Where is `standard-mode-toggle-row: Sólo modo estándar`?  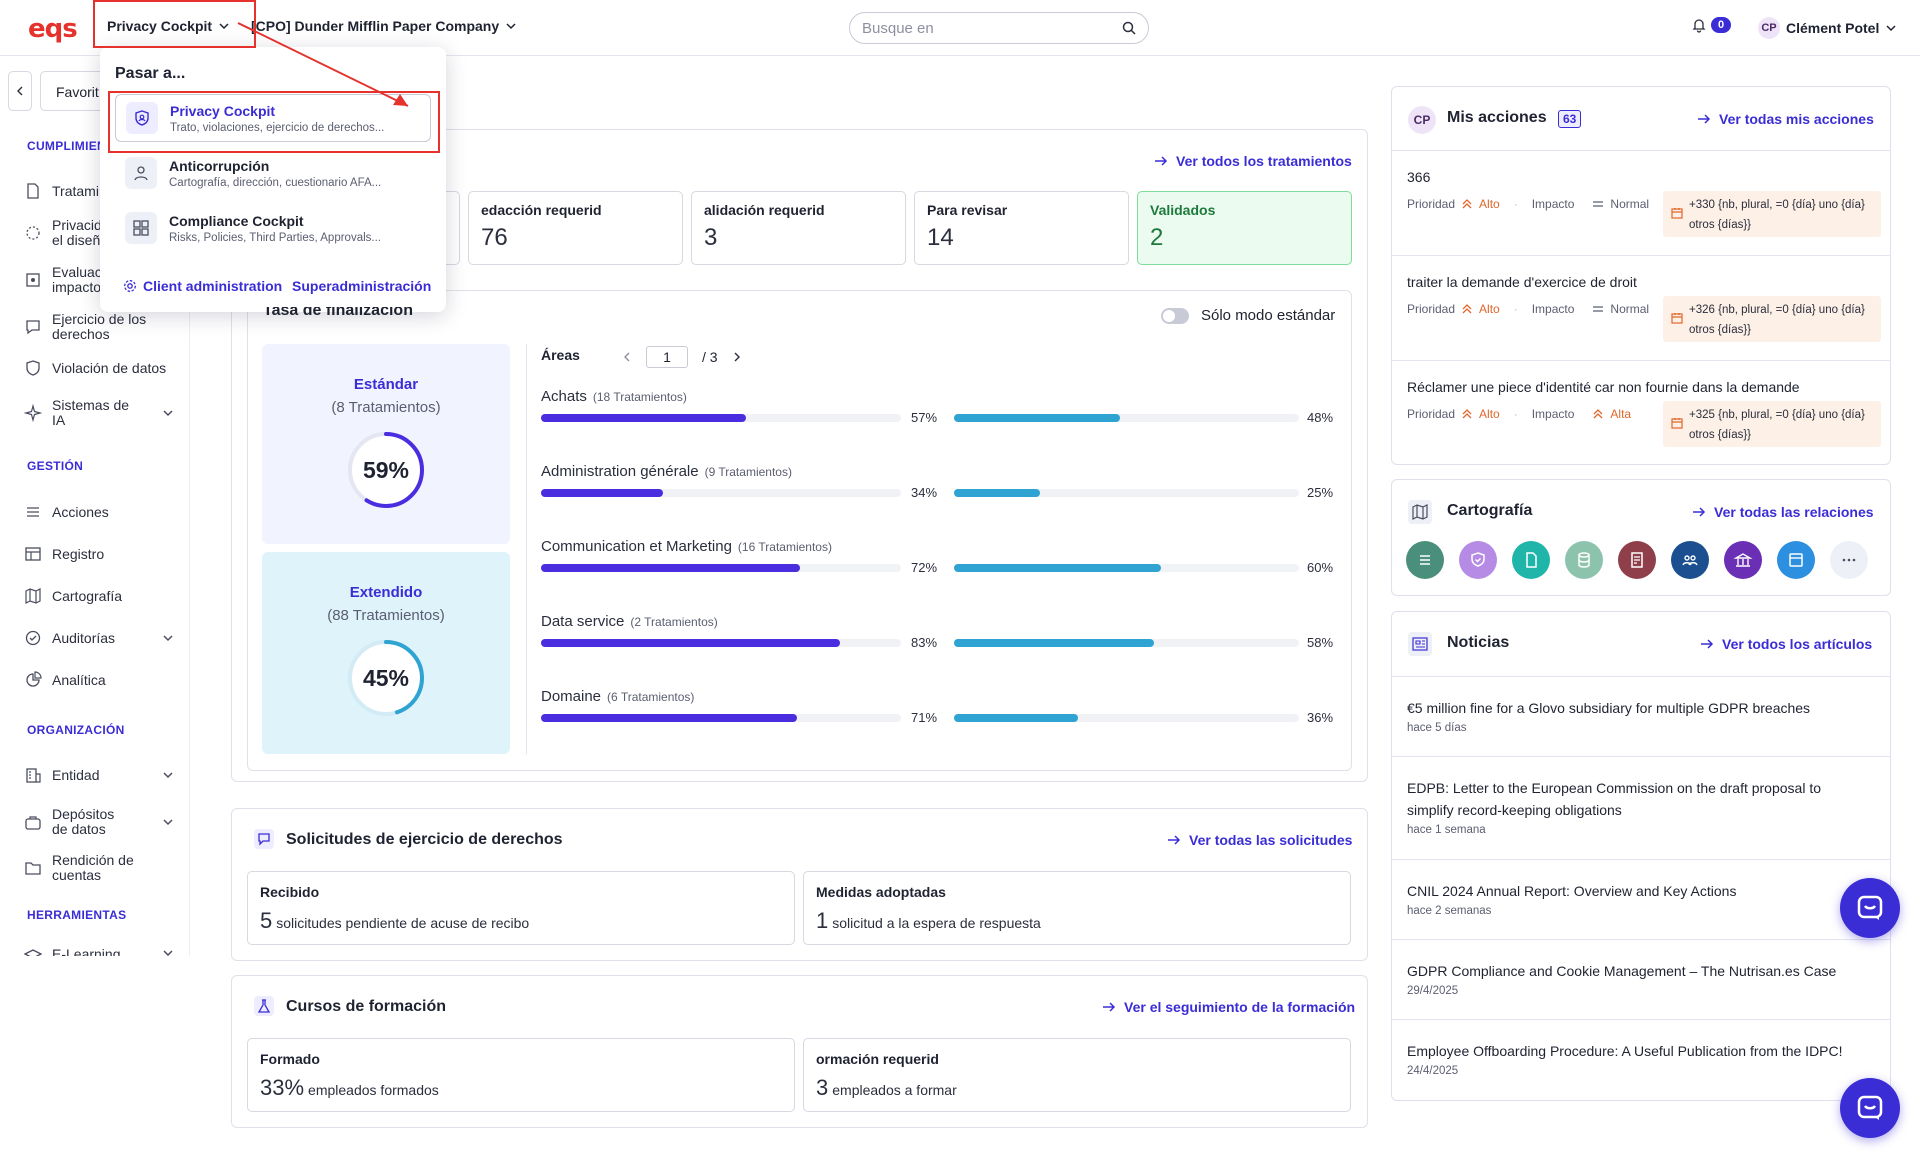
standard-mode-toggle-row: Sólo modo estándar is located at coordinates (1248, 315).